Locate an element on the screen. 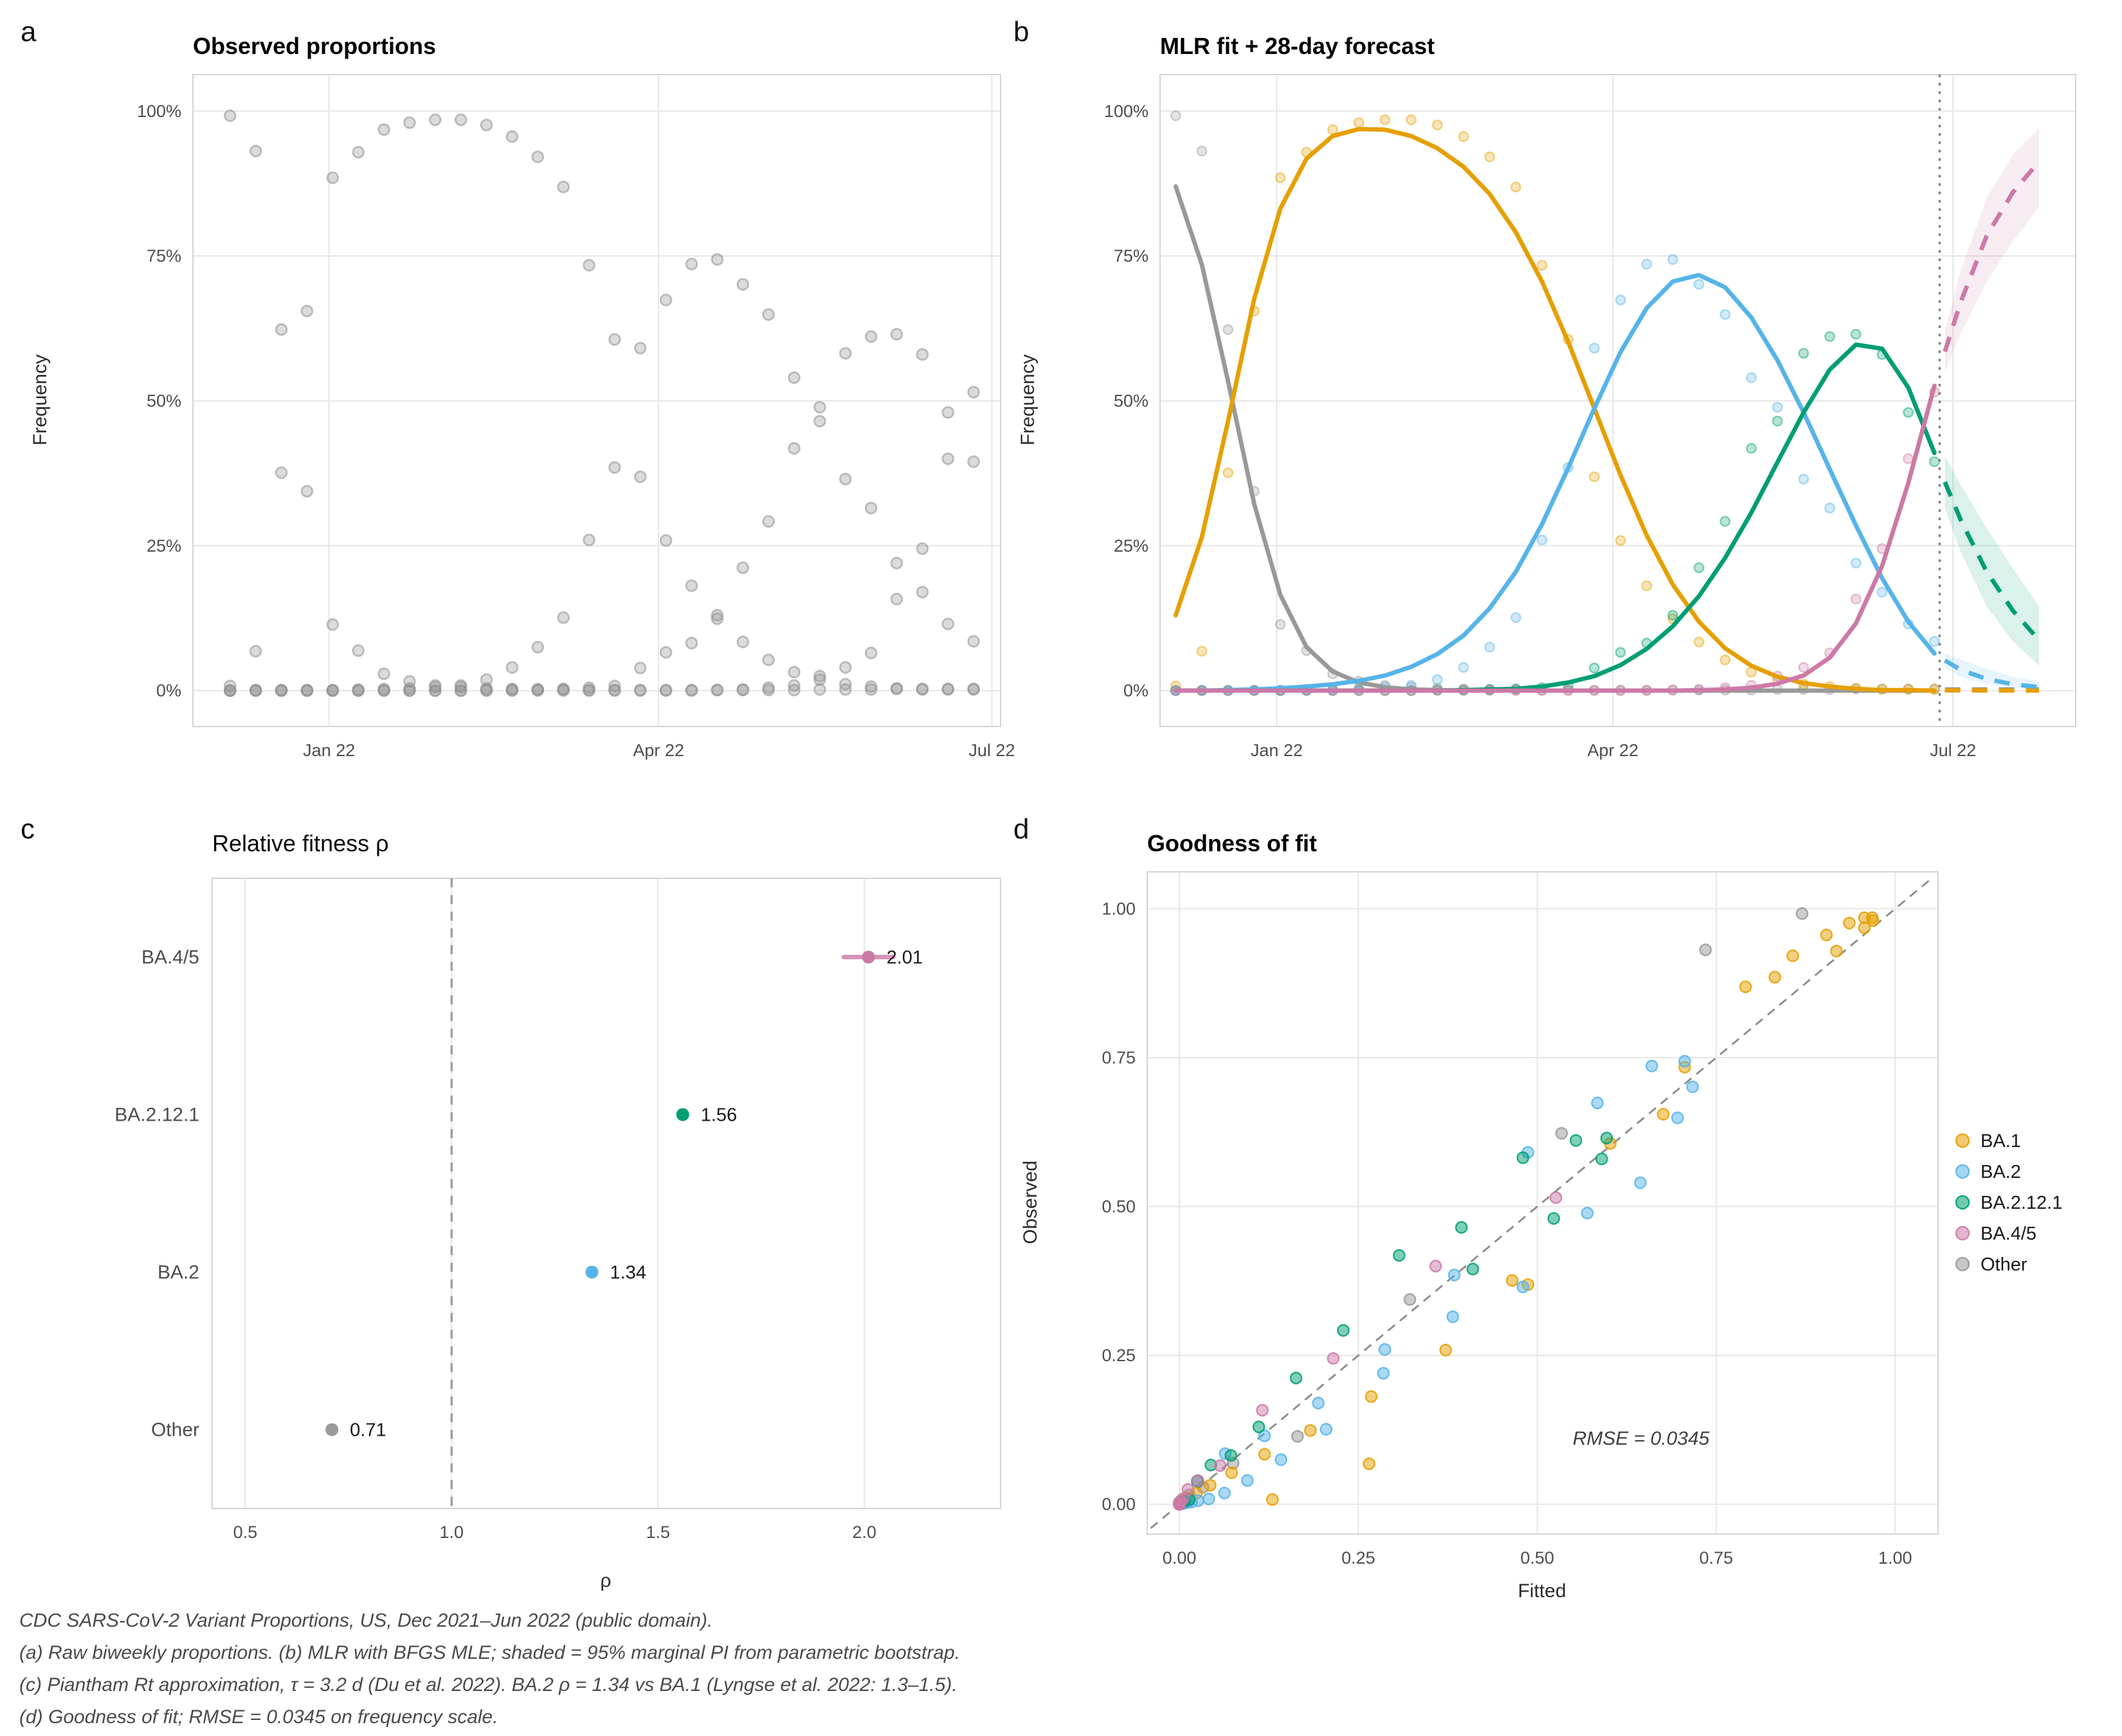 The image size is (2122, 1736). x-tick-label: 1.5 is located at coordinates (658, 1532).